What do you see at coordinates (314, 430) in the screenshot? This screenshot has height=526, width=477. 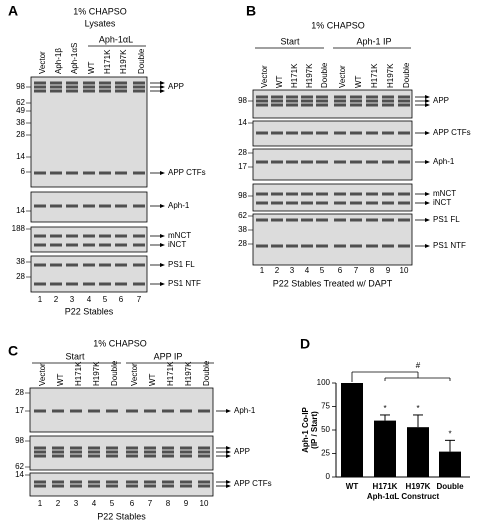 I see `y-axis-label: (IP / Start)` at bounding box center [314, 430].